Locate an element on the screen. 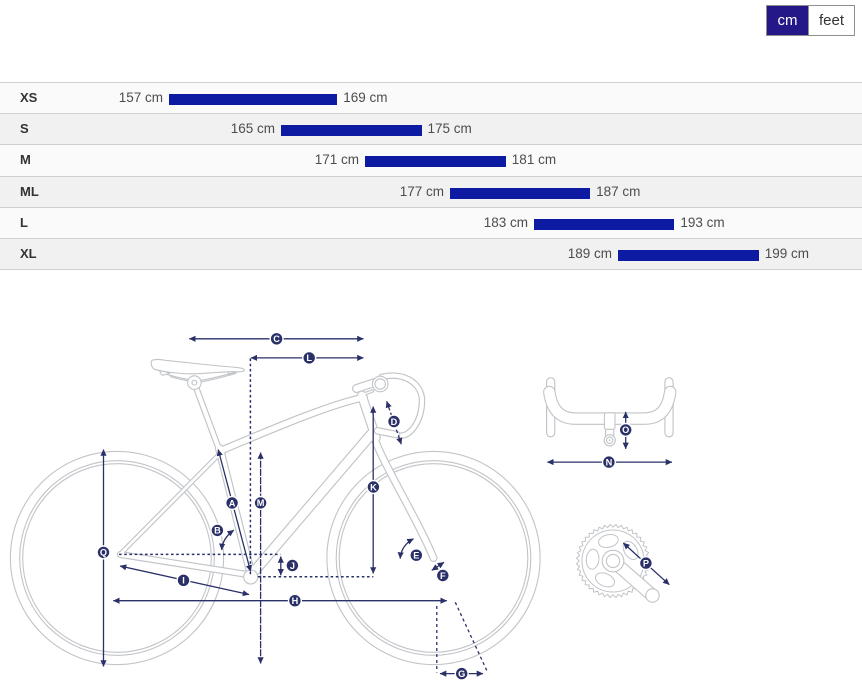  svg-text: J is located at coordinates (292, 566).